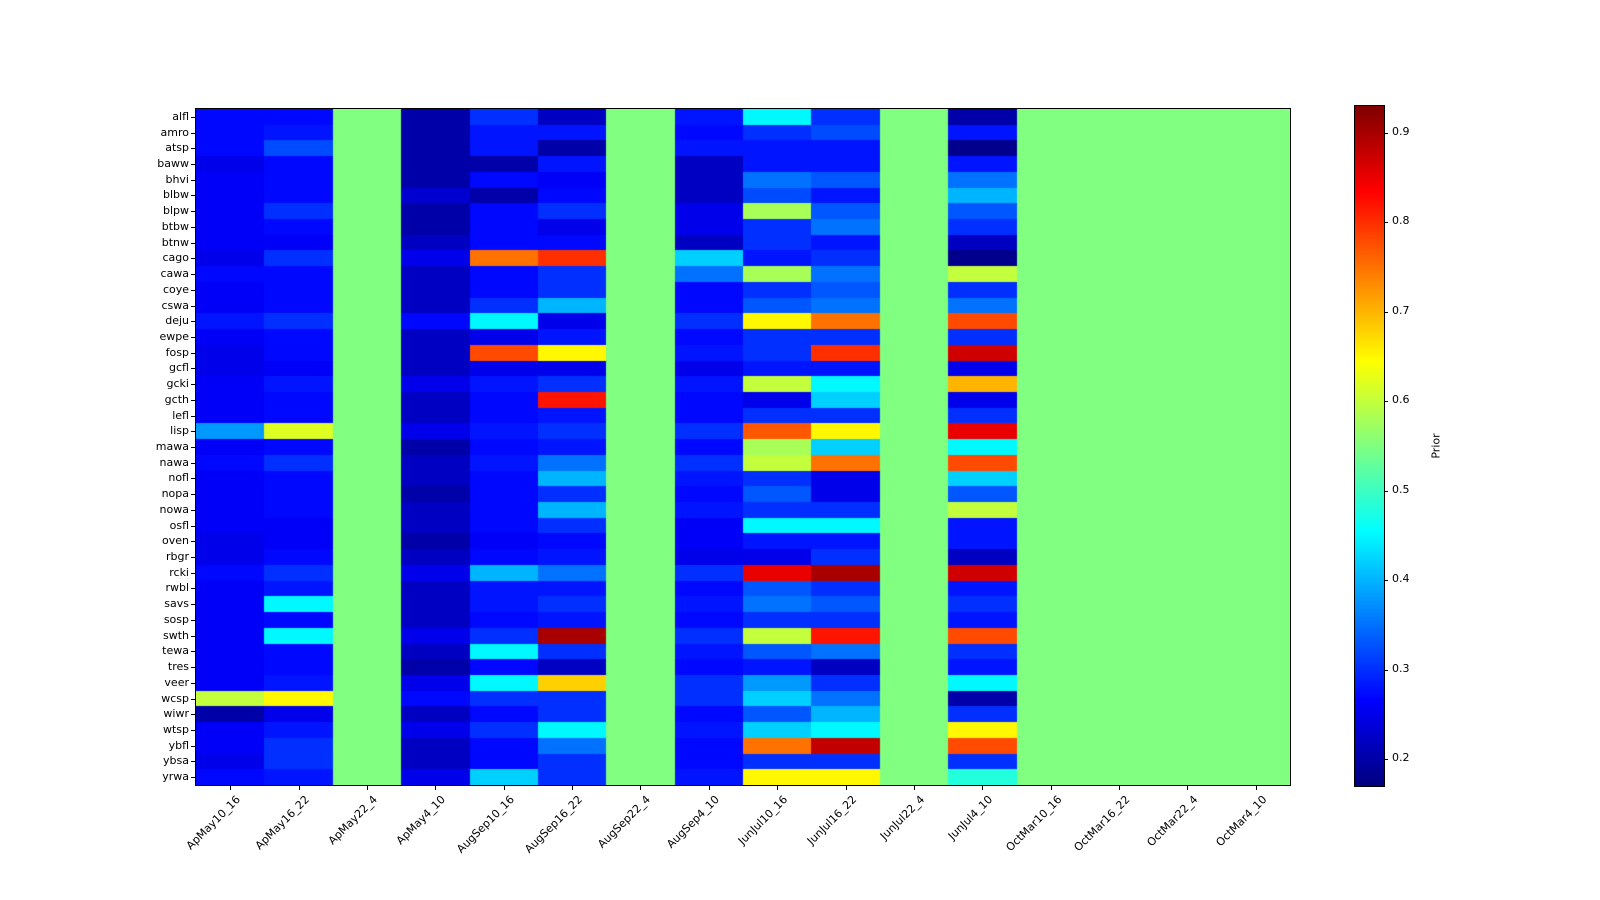 Image resolution: width=1600 pixels, height=900 pixels. Describe the element at coordinates (1401, 220) in the screenshot. I see `colorbar-tick-label: 0.8` at that location.